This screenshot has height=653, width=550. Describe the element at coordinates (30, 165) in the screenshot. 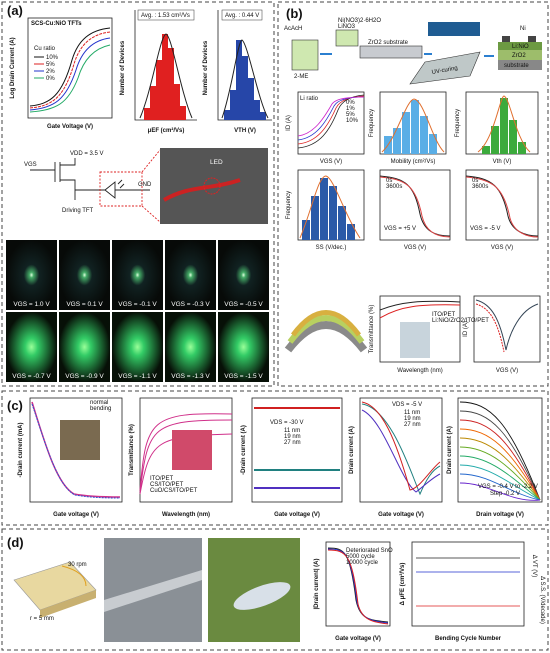

I see `circuit-label: VGS` at that location.